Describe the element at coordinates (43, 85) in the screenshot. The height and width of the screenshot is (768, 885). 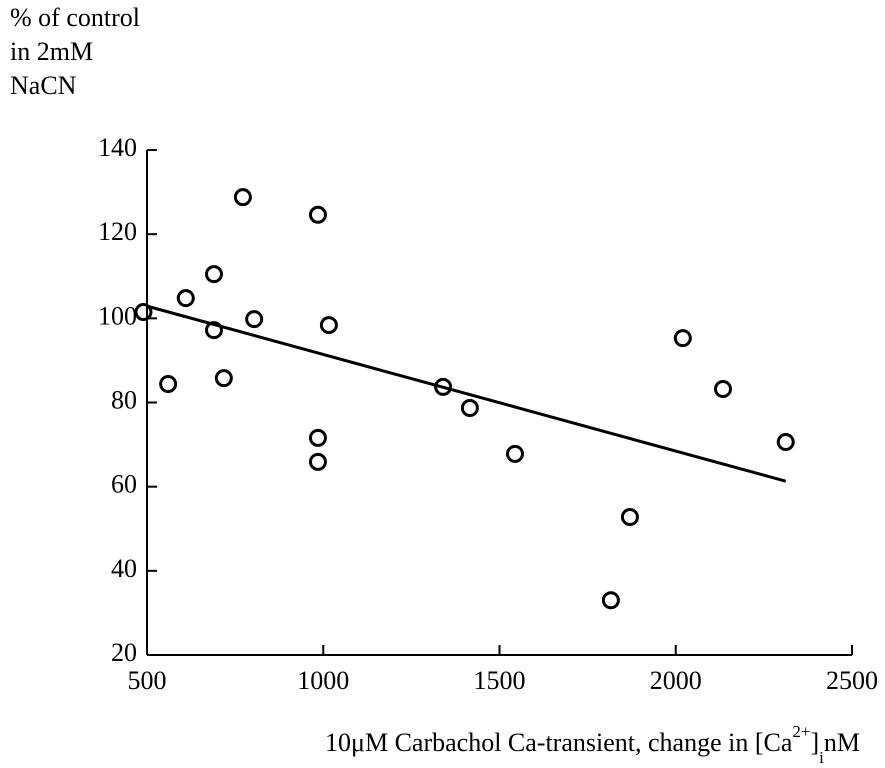
I see `y-axis-label: NaCN` at that location.